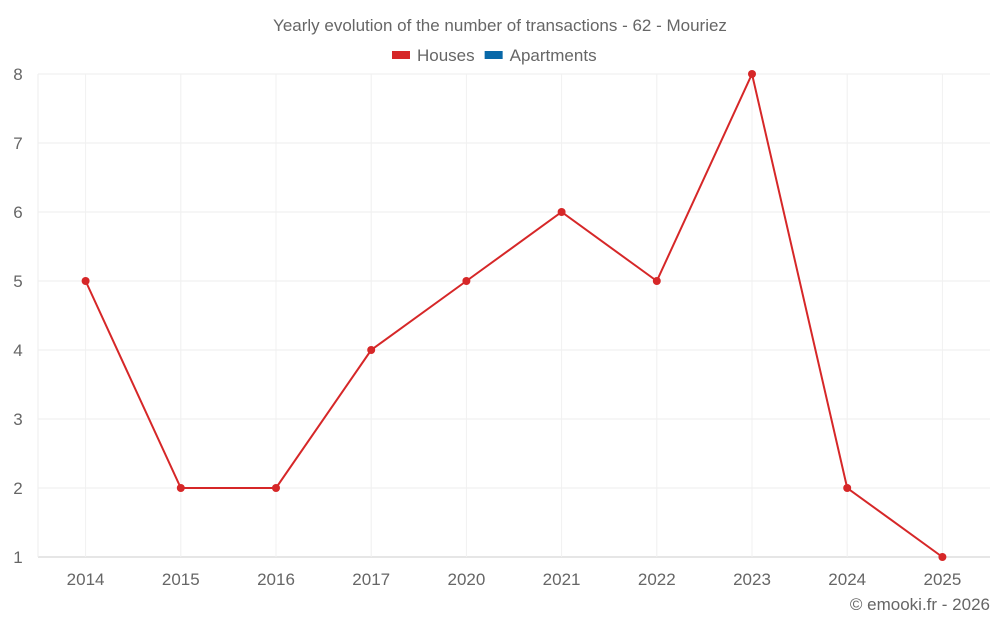 The width and height of the screenshot is (1000, 625). I want to click on x-tick-label: 2021, so click(562, 579).